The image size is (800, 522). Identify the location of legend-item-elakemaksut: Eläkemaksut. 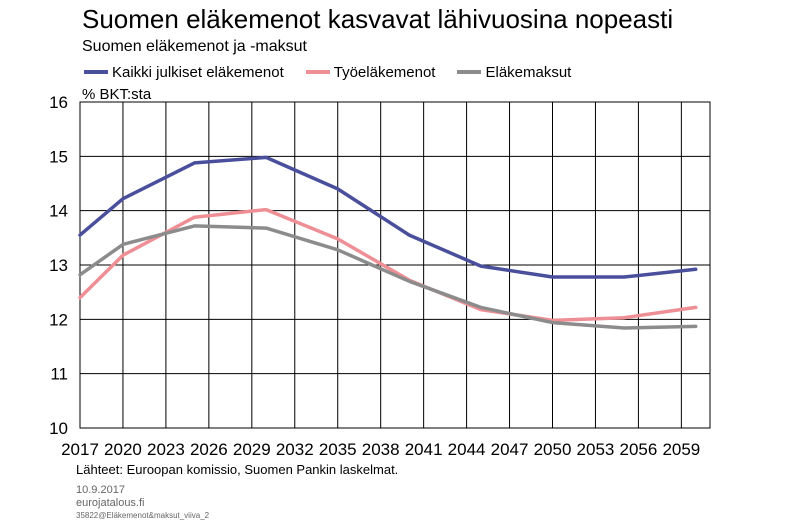
(514, 72).